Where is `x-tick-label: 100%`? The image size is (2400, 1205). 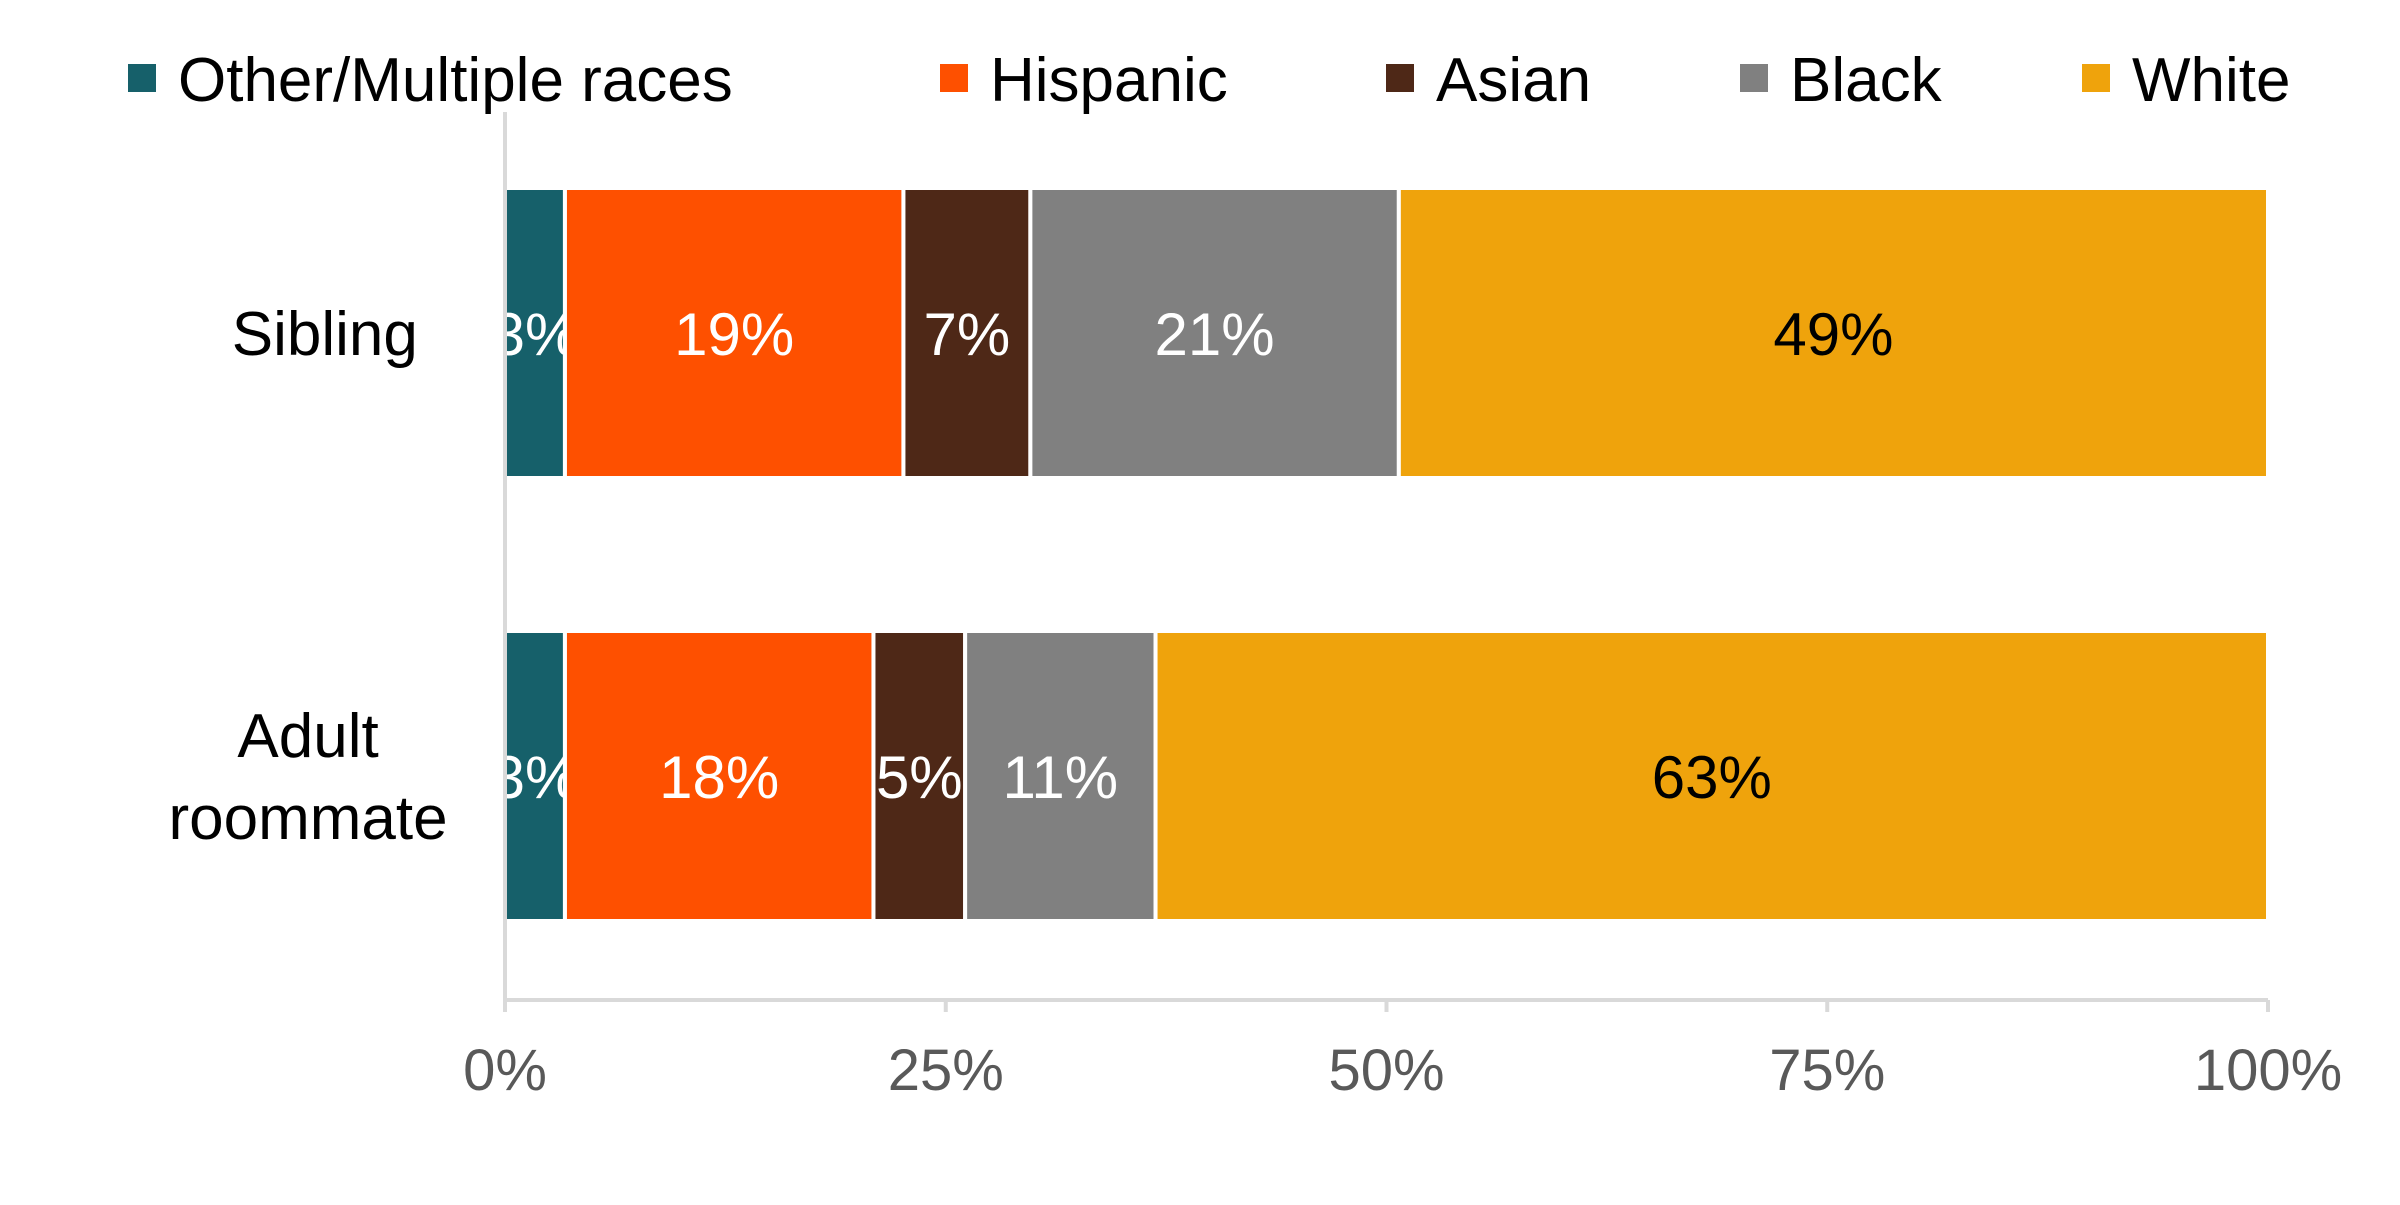 x-tick-label: 100% is located at coordinates (2268, 1070).